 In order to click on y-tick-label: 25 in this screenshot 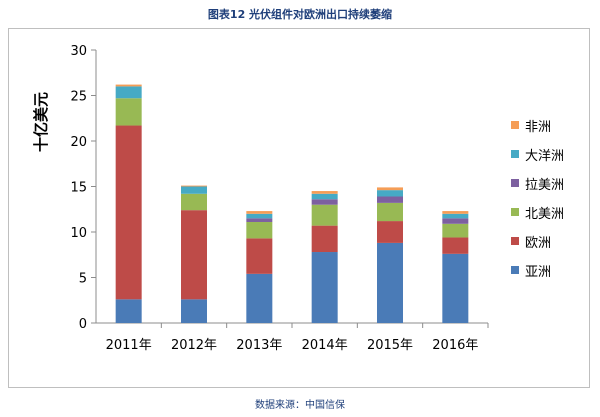, I will do `click(78, 97)`.